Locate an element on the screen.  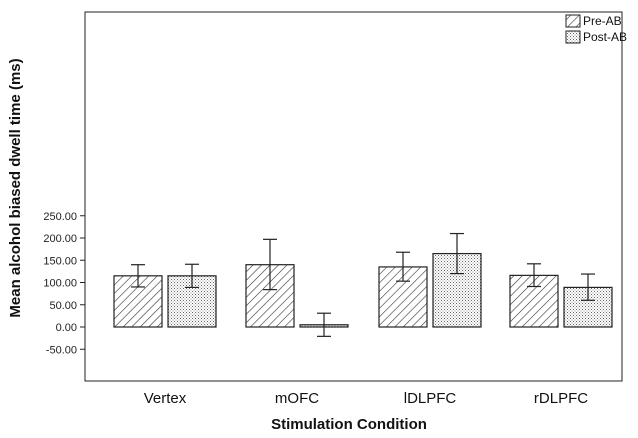
x-axis-title: Stimulation Condition is located at coordinates (349, 424).